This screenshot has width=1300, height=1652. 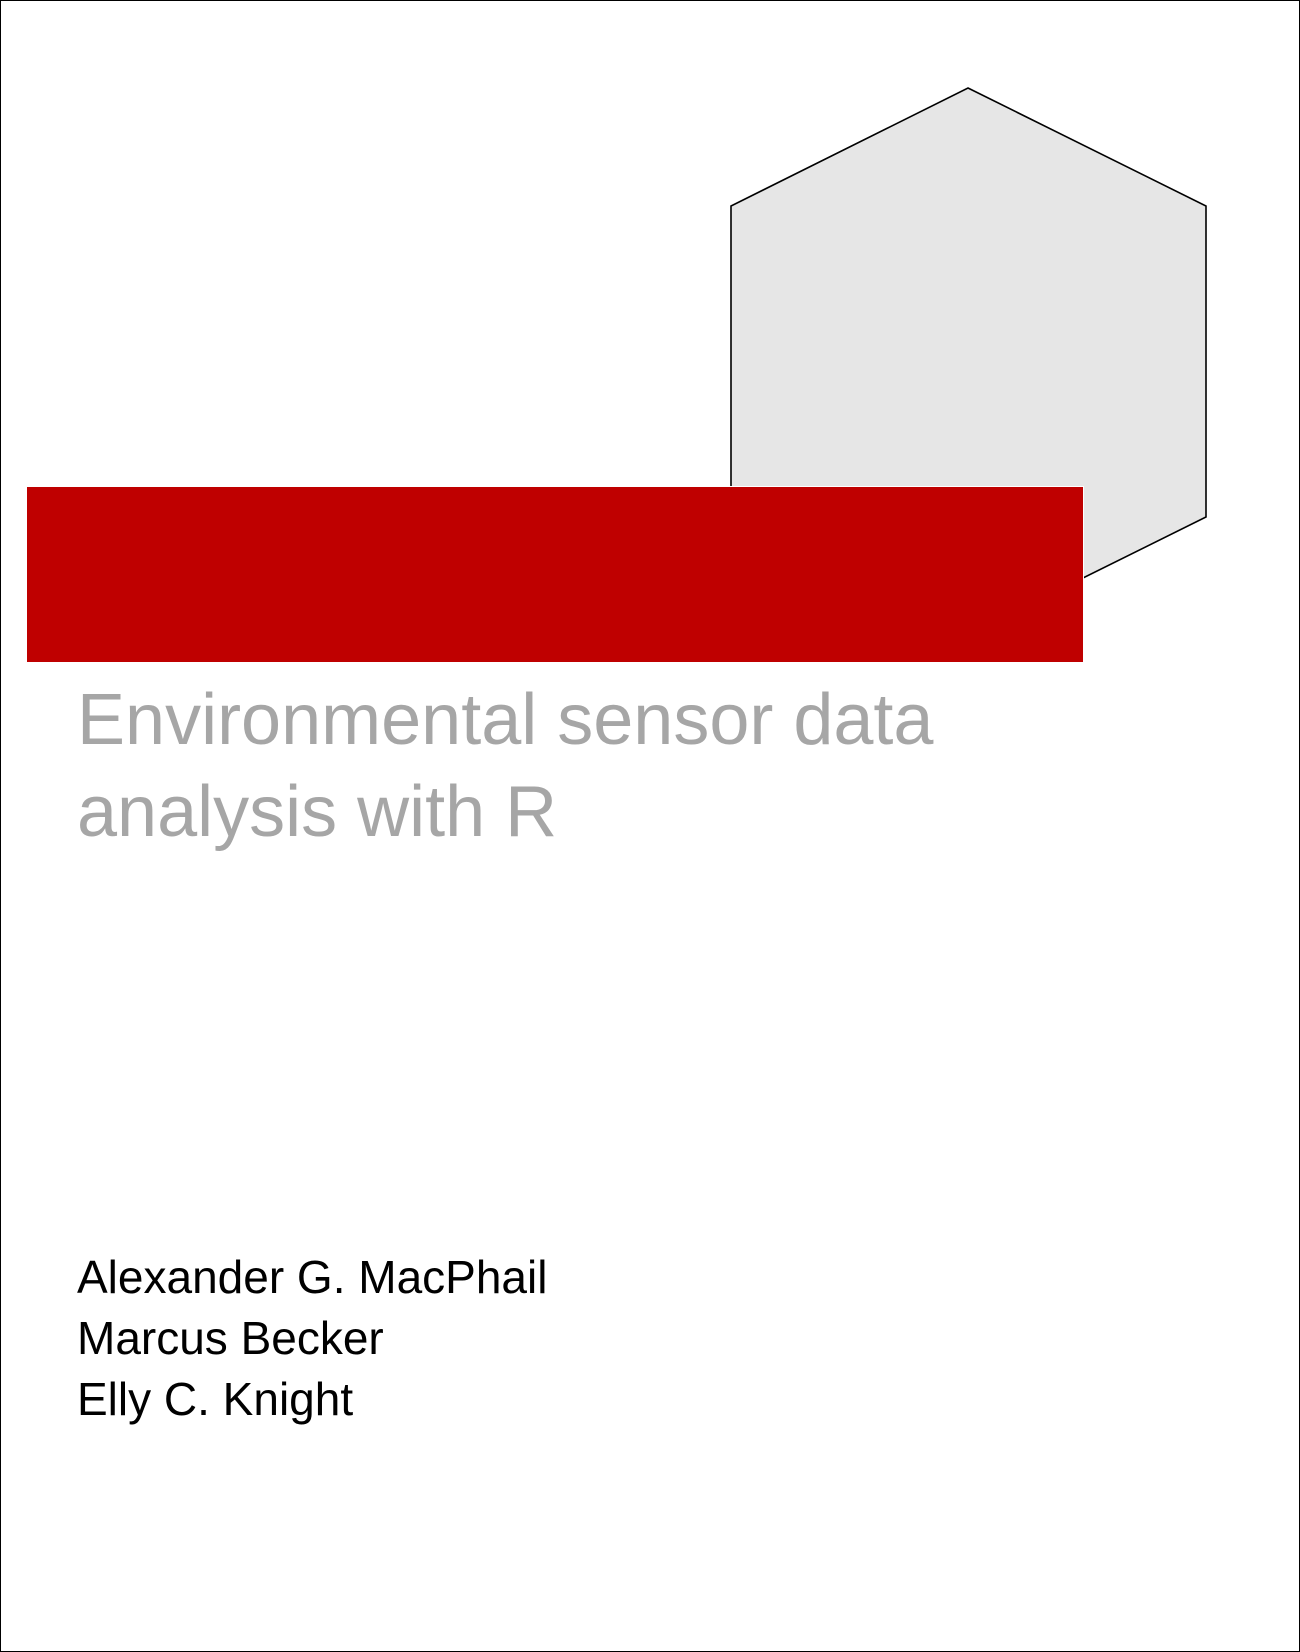 I want to click on title-line-1: Environmental sensor data, so click(x=505, y=720).